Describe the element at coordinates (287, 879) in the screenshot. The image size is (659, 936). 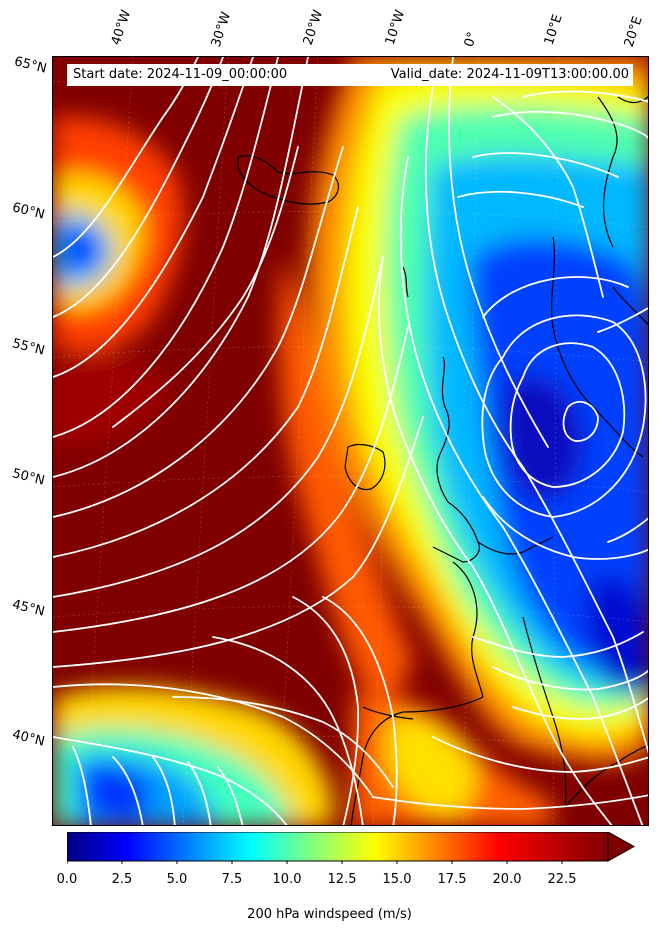
I see `colorbar-tick-10: 10.0` at that location.